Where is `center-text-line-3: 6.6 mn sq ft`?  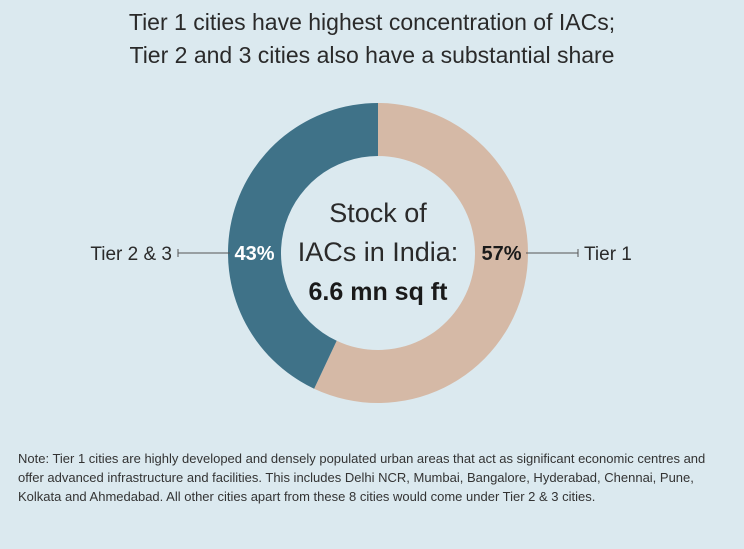 center-text-line-3: 6.6 mn sq ft is located at coordinates (379, 292).